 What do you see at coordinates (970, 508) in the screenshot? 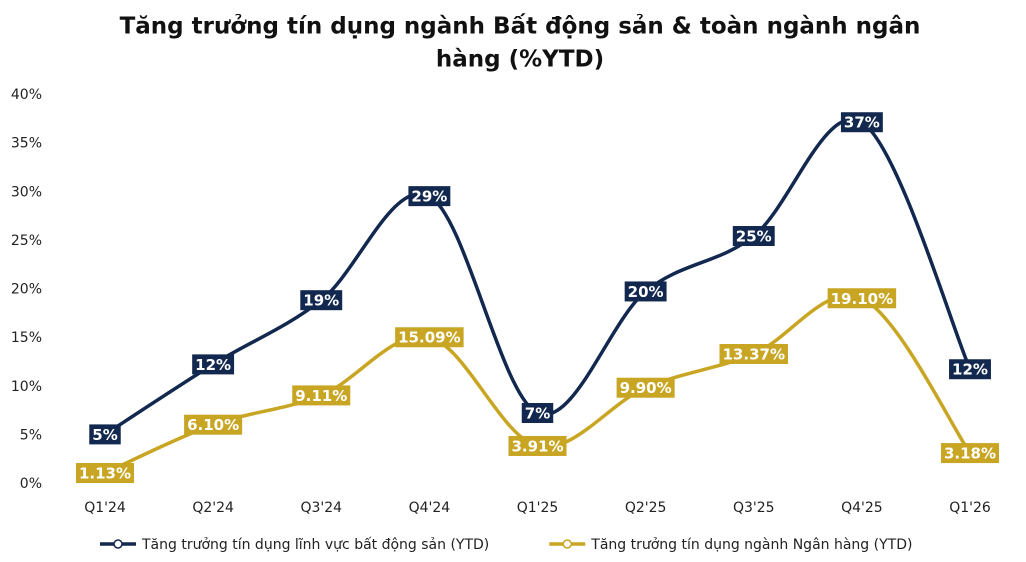
I see `x-tick-label: Q1'26` at bounding box center [970, 508].